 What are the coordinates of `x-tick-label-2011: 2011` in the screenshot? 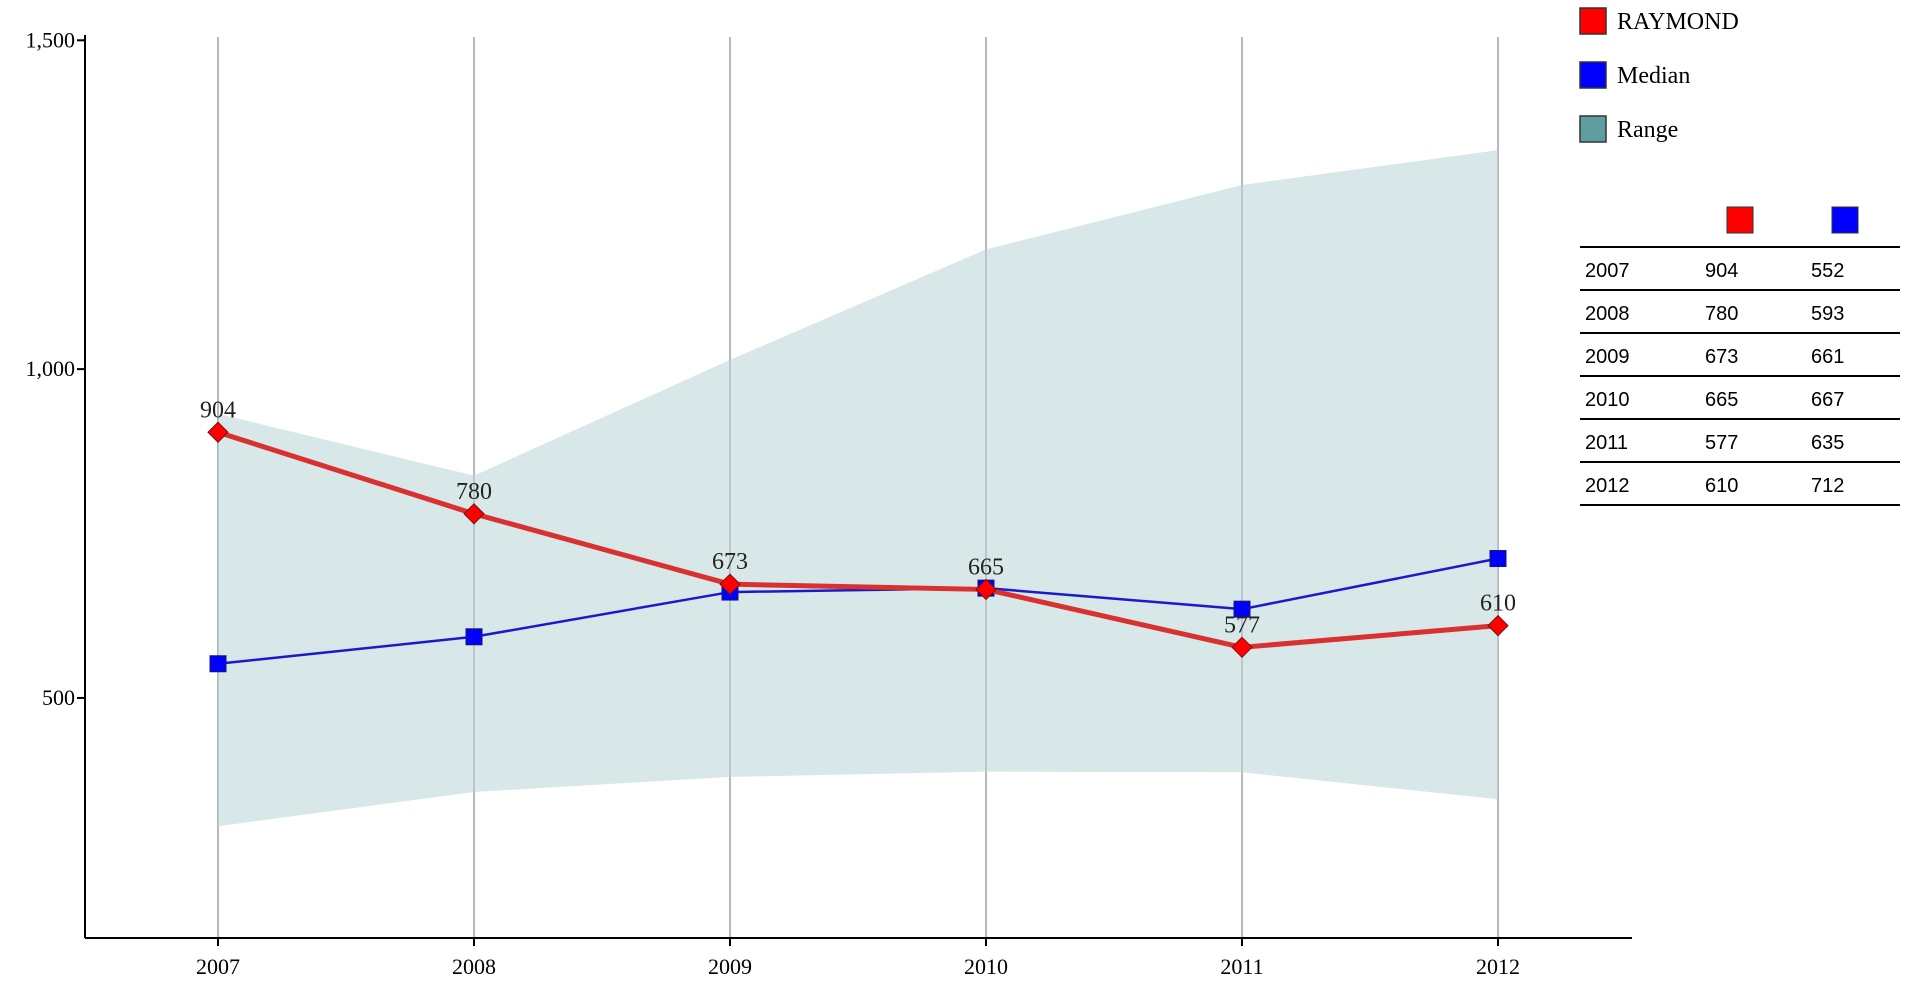 It's located at (1241, 966).